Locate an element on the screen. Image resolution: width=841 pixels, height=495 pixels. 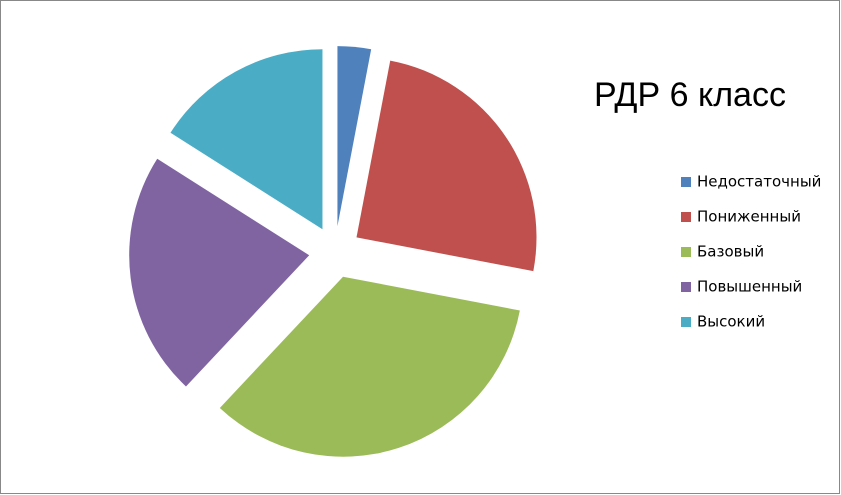
legend-label: Пониженный is located at coordinates (749, 217).